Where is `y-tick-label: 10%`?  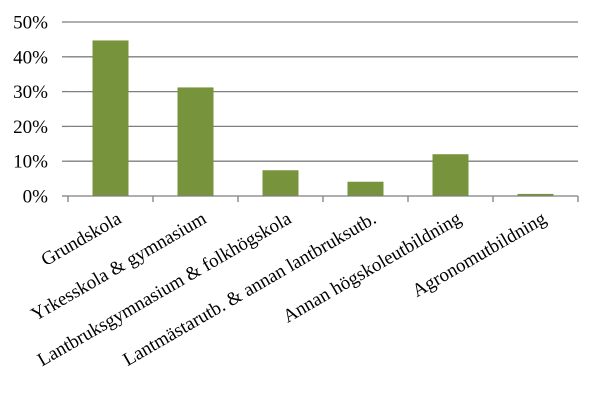
y-tick-label: 10% is located at coordinates (30, 162).